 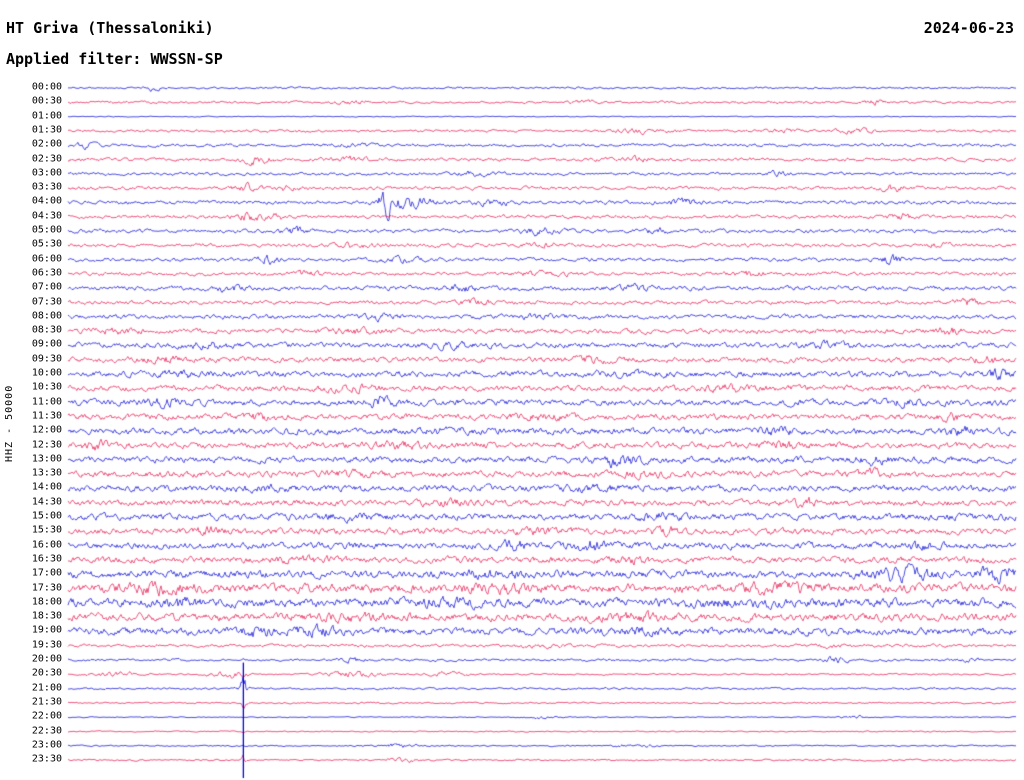 What do you see at coordinates (46, 487) in the screenshot?
I see `time-label: 14:00` at bounding box center [46, 487].